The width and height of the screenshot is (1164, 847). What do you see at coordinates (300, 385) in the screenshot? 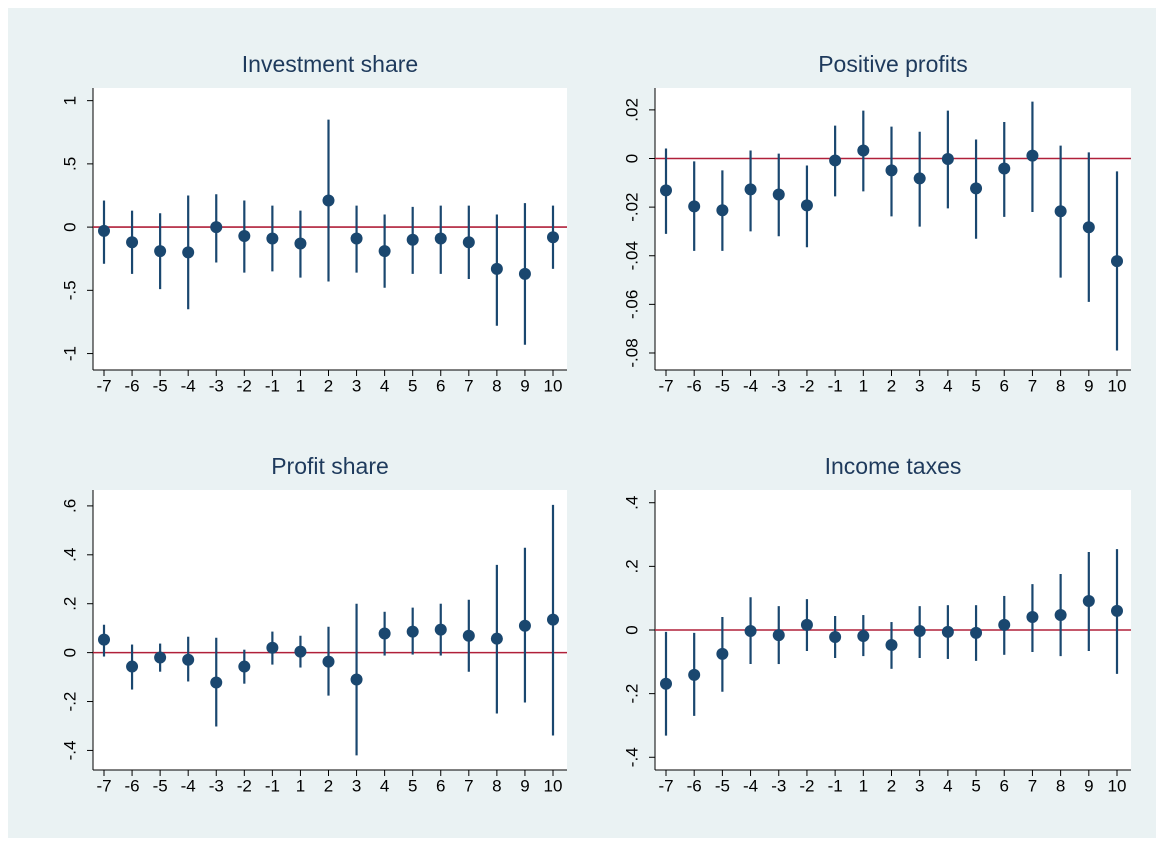
I see `x-tick-label: 1` at bounding box center [300, 385].